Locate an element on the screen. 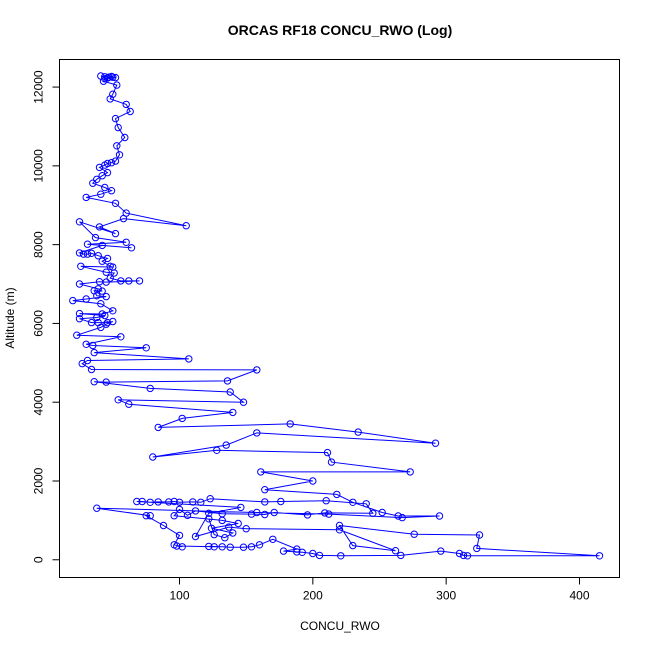 The width and height of the screenshot is (650, 650). y-axis: 0 2000 4000 6000 8000 10000 12000 is located at coordinates (46, 316).